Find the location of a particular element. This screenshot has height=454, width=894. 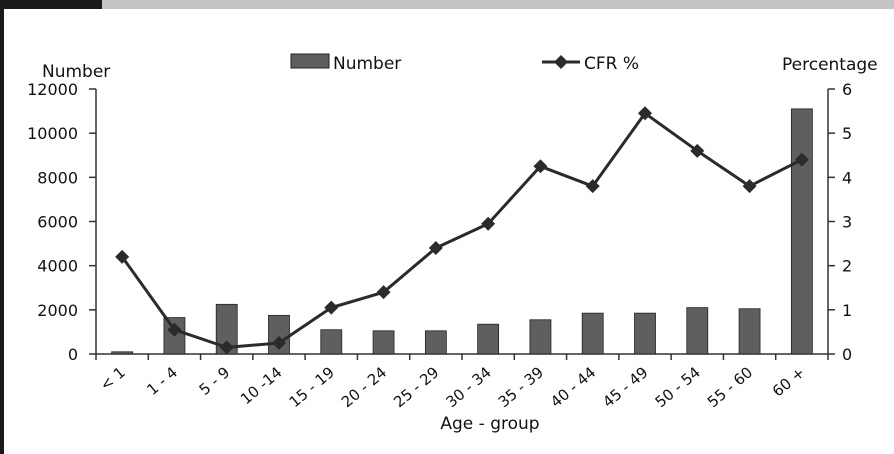

y-tick-right-label: 6 is located at coordinates (847, 89).